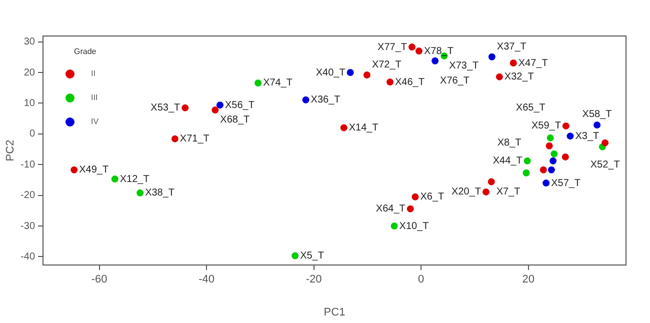 This screenshot has height=323, width=650. Describe the element at coordinates (314, 280) in the screenshot. I see `x-tick-label: -20` at that location.